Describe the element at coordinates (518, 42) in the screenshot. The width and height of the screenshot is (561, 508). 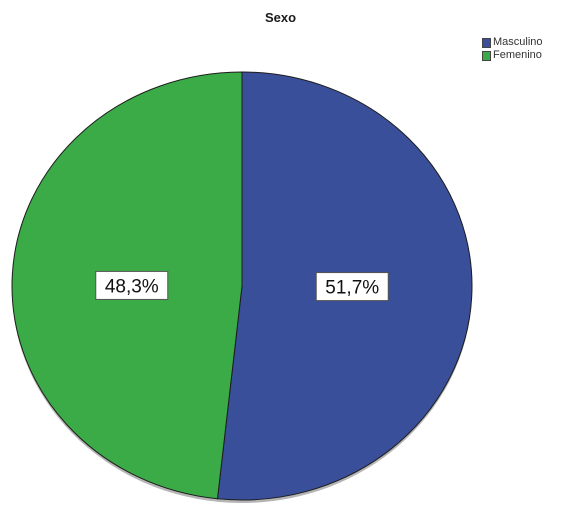
I see `legend-label-masculino: Masculino` at that location.